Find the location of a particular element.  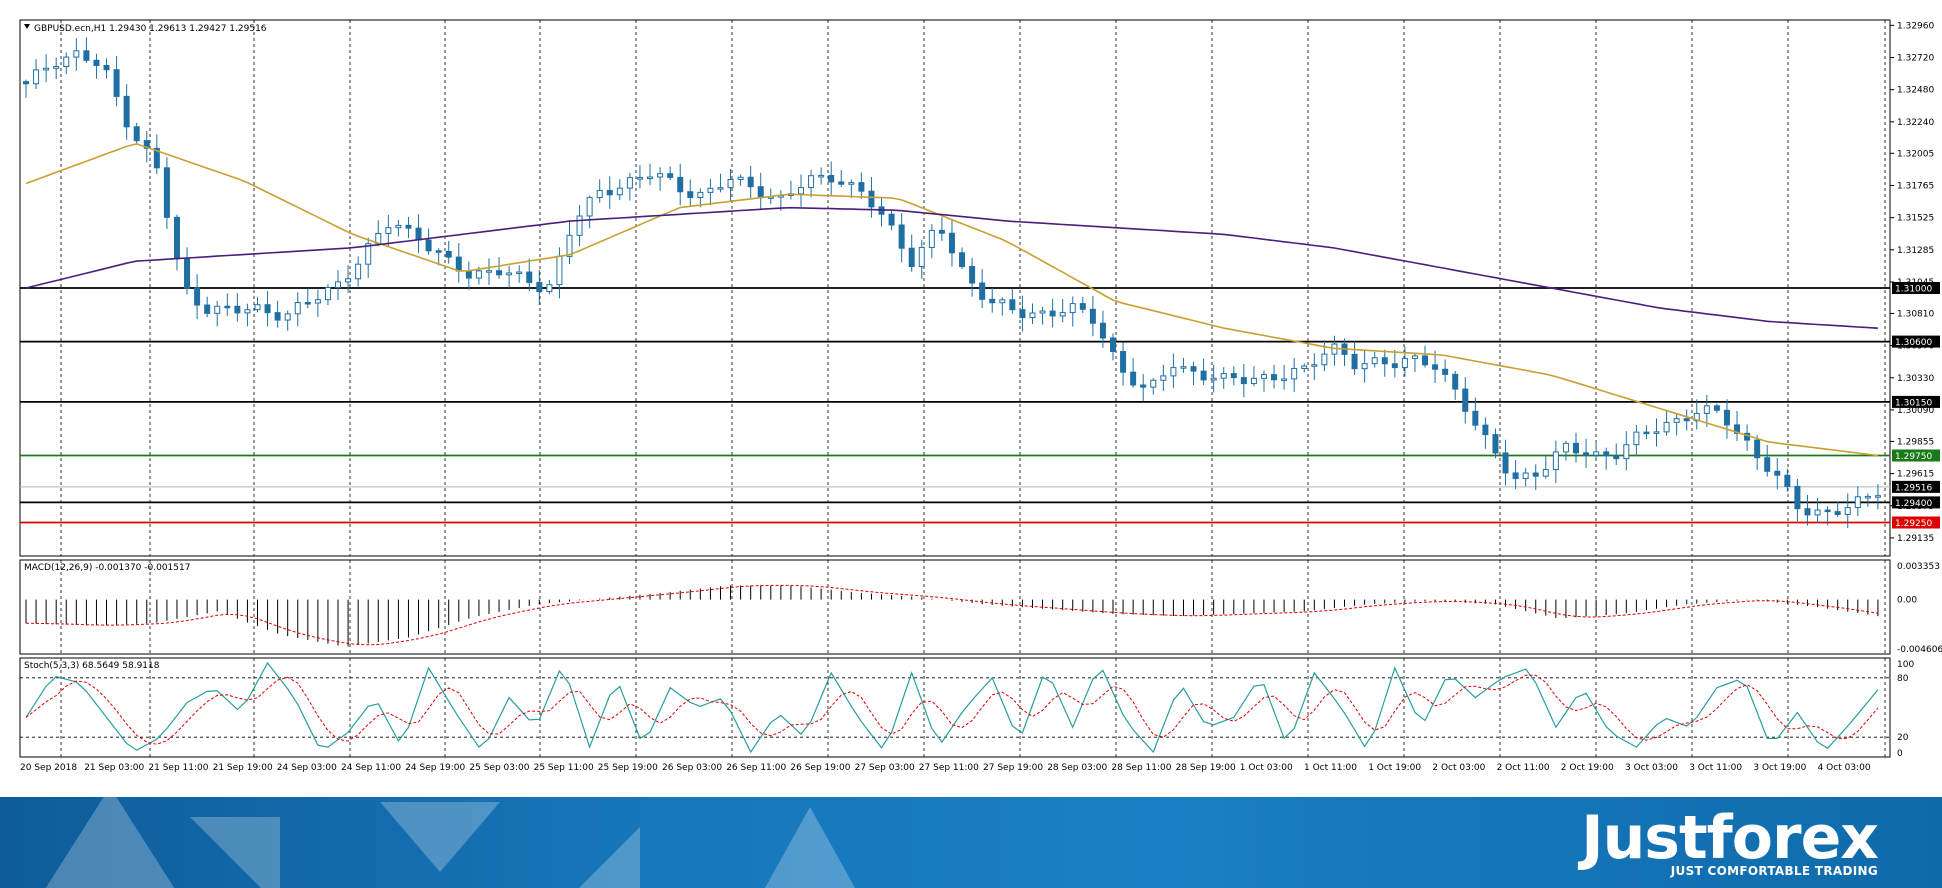

stoch-tick-label: 20 is located at coordinates (1903, 738).